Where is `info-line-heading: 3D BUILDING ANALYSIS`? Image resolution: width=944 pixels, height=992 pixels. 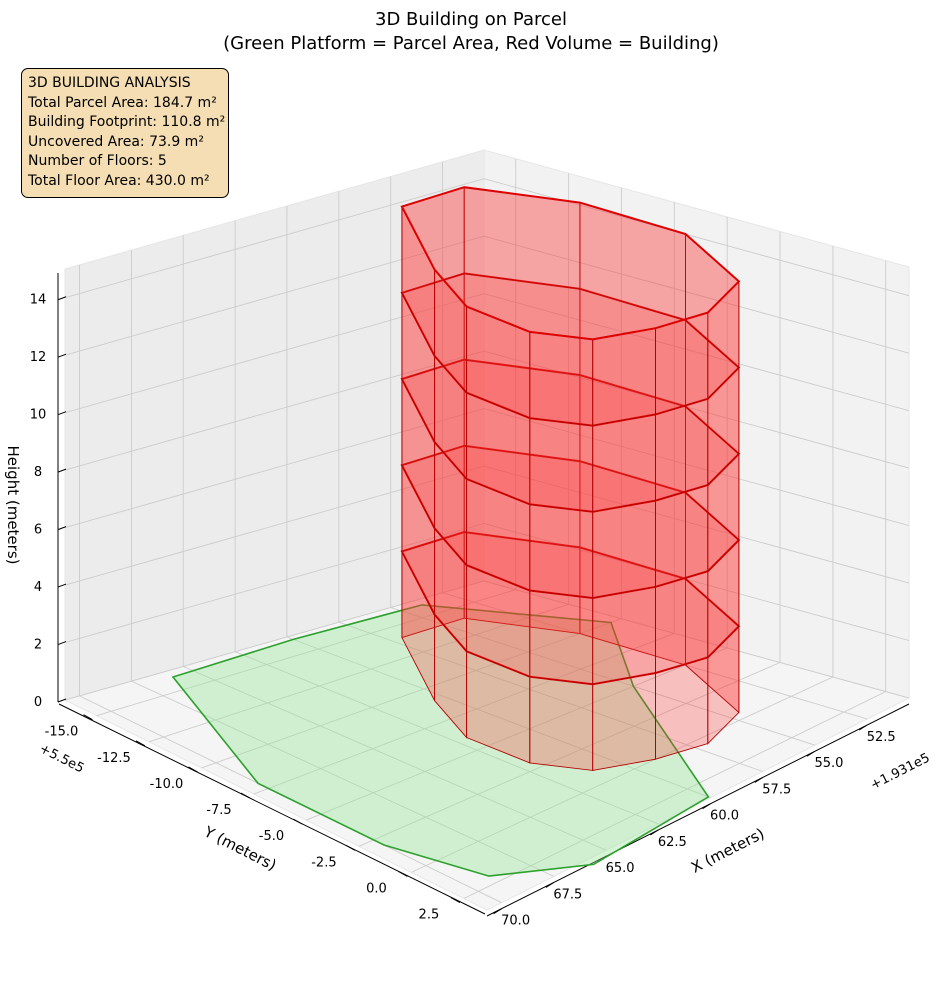 info-line-heading: 3D BUILDING ANALYSIS is located at coordinates (109, 83).